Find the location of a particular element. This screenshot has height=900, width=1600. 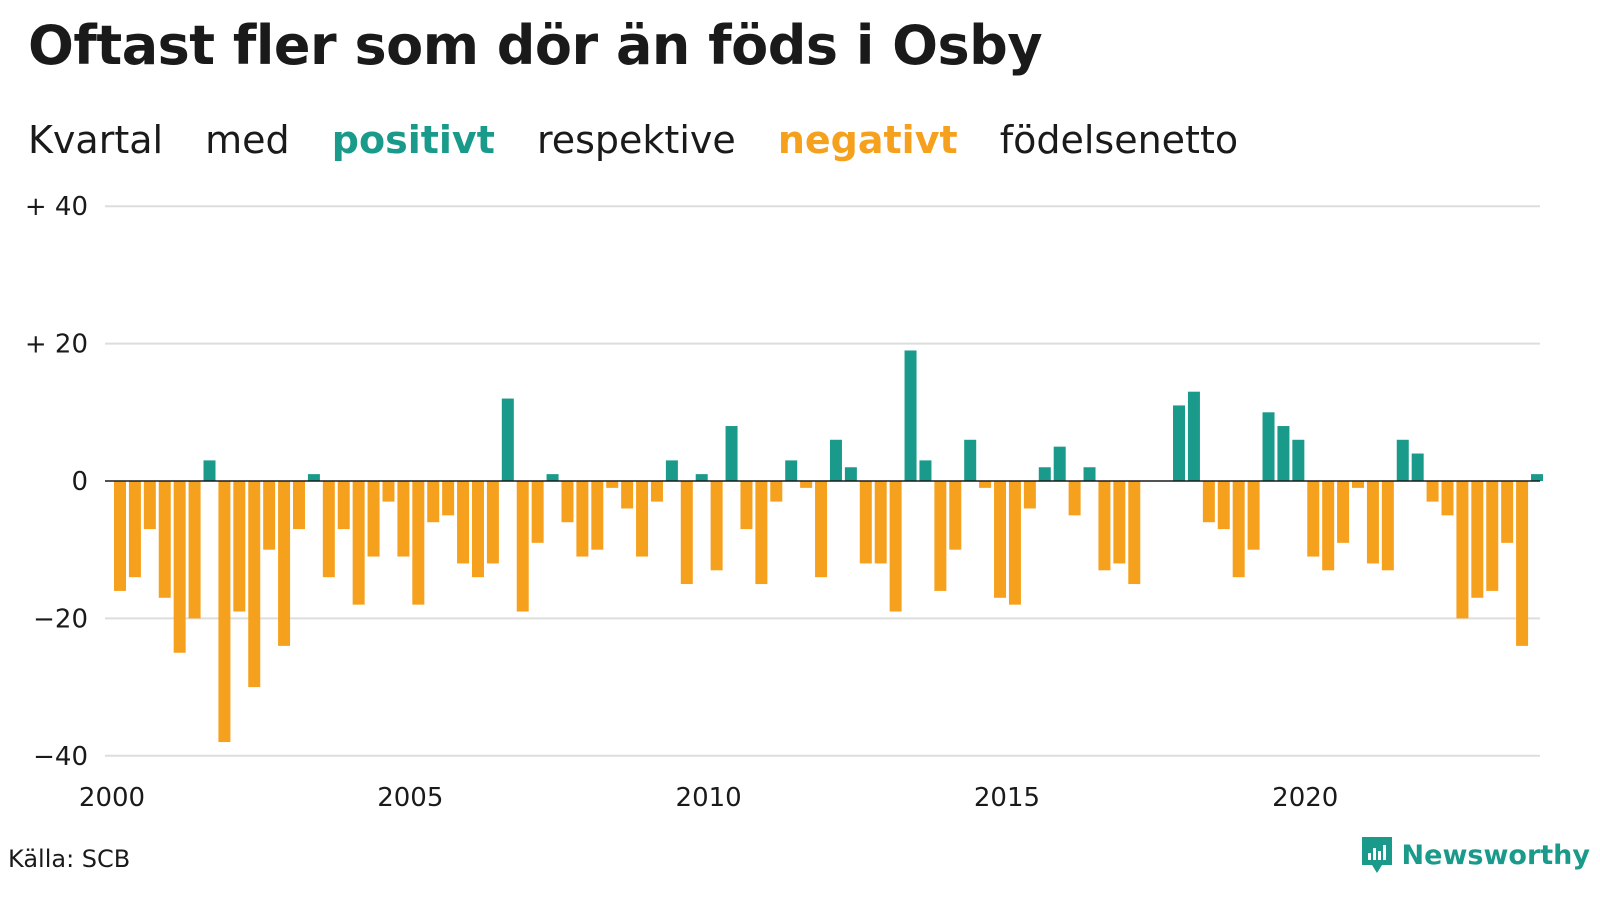

subtitle-suffix: födelsenetto is located at coordinates (1119, 140).